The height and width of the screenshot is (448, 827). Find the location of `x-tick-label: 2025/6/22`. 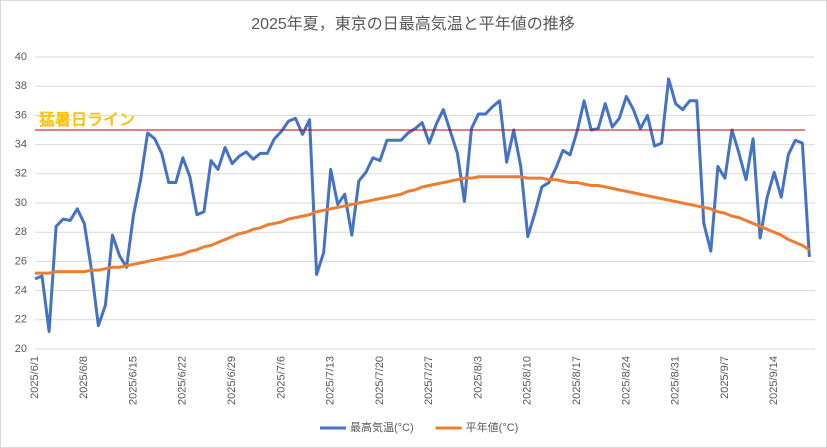

x-tick-label: 2025/6/22 is located at coordinates (183, 380).